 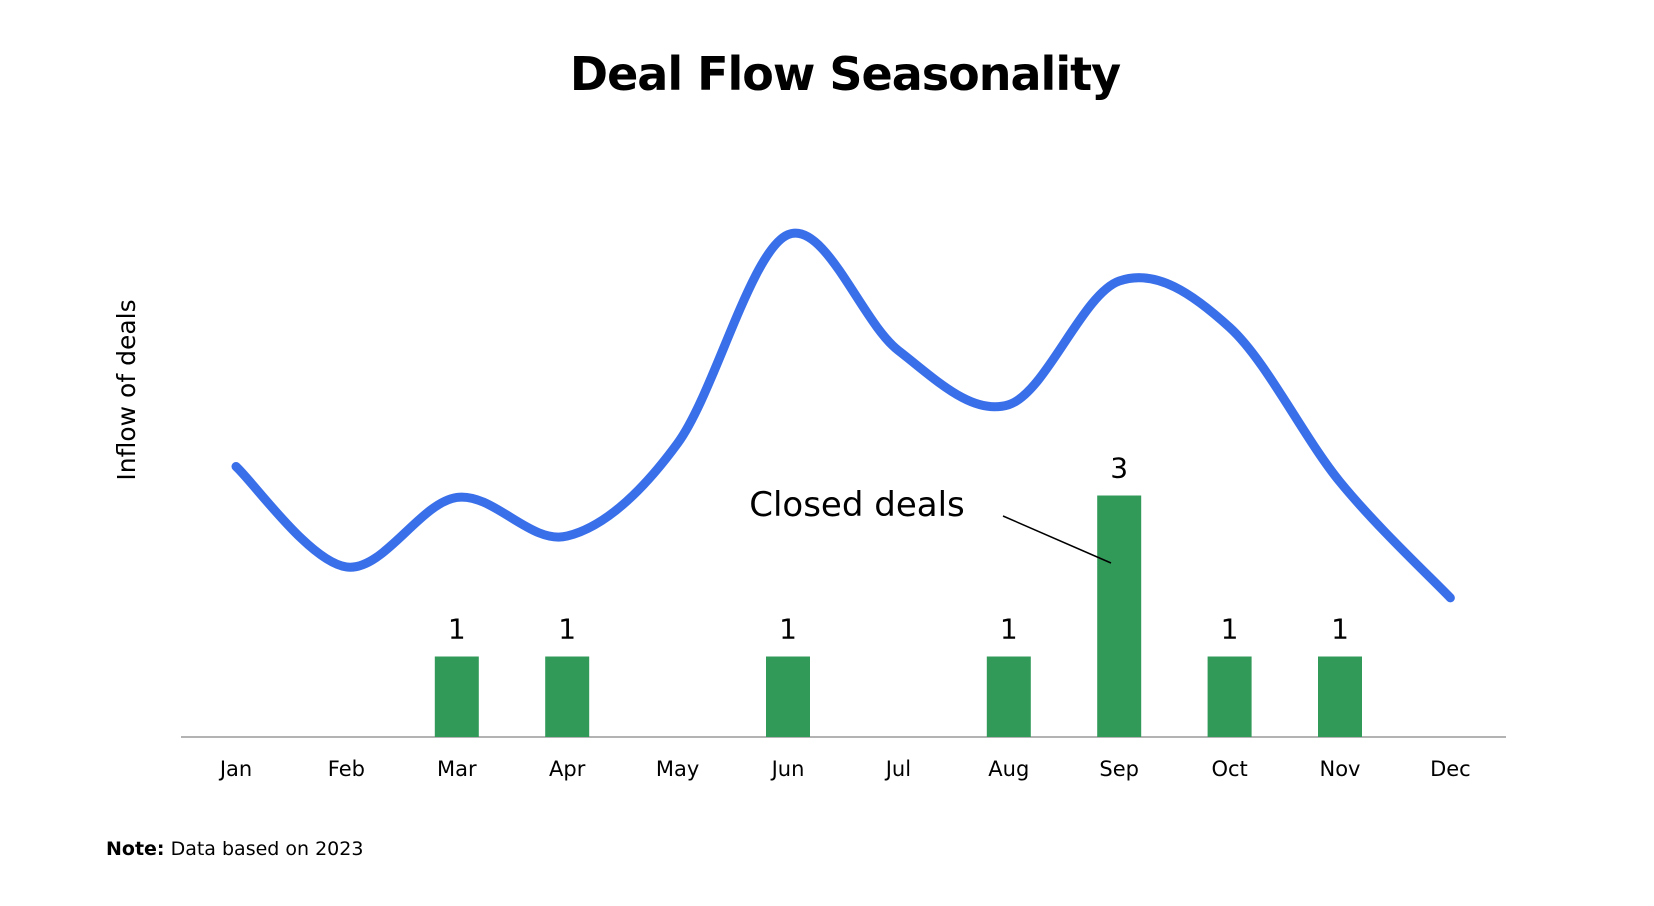 I want to click on x-tick-label: Jul, so click(x=897, y=769).